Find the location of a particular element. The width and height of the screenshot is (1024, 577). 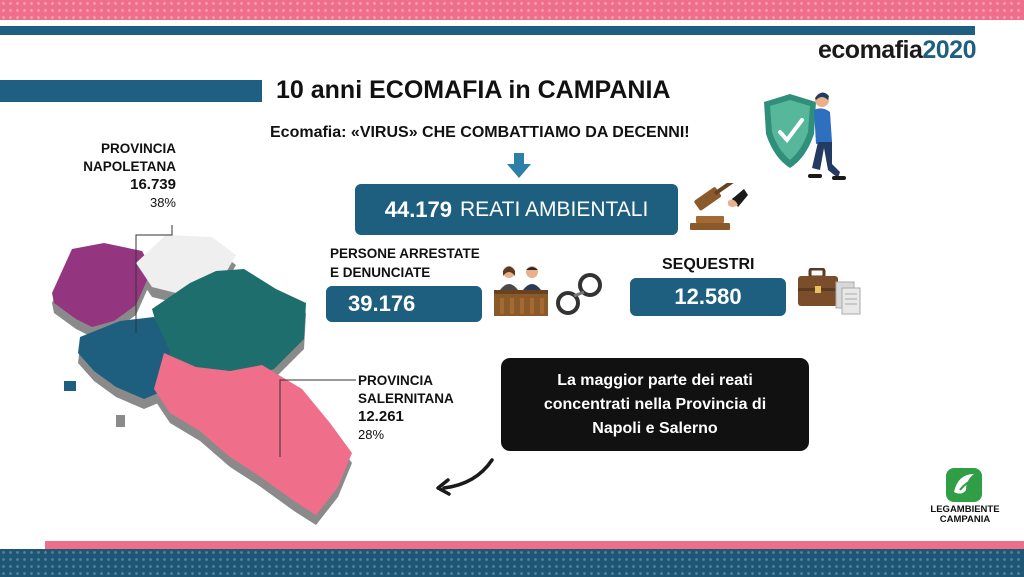

province-salerno-label: PROVINCIA SALERNITANA 12.261 28% is located at coordinates (406, 408).